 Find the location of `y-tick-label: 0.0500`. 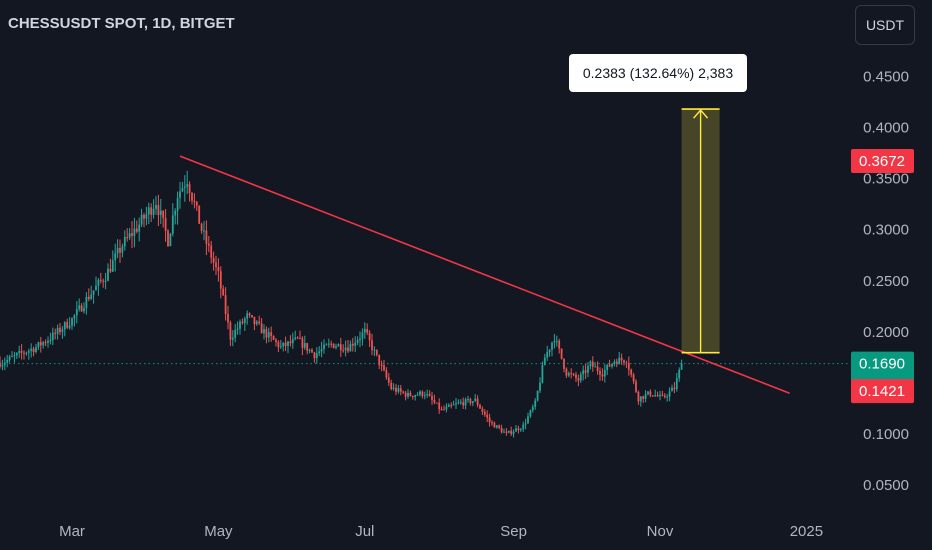

y-tick-label: 0.0500 is located at coordinates (886, 485).